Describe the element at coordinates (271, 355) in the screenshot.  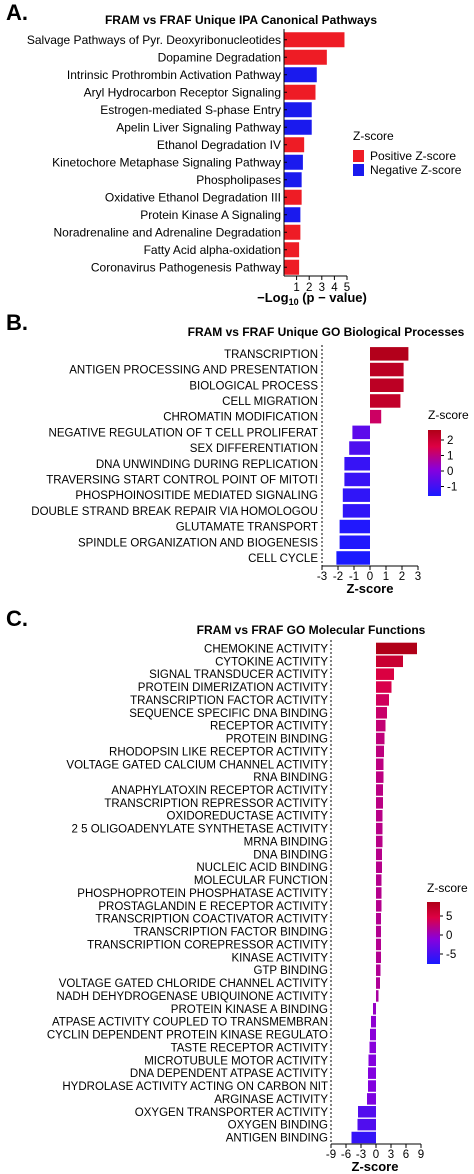
I see `category-label-b-1: TRANSCRIPTION` at that location.